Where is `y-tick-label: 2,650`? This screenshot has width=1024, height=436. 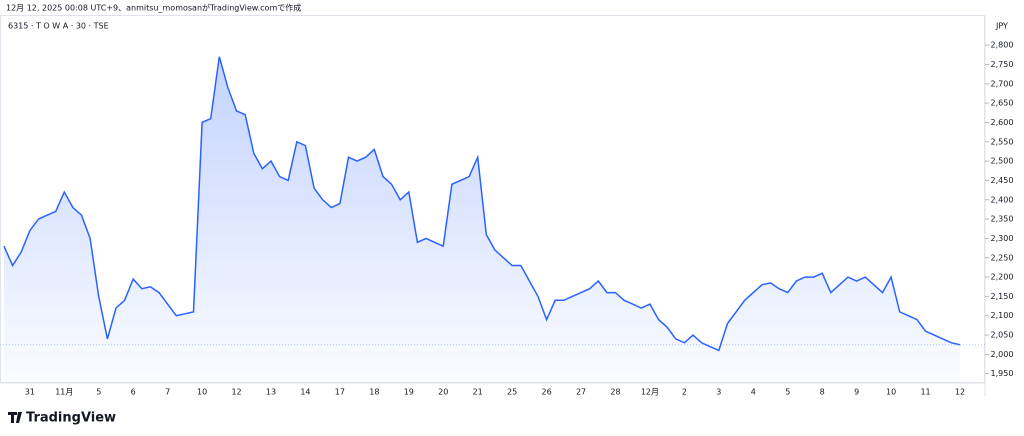 y-tick-label: 2,650 is located at coordinates (1002, 103).